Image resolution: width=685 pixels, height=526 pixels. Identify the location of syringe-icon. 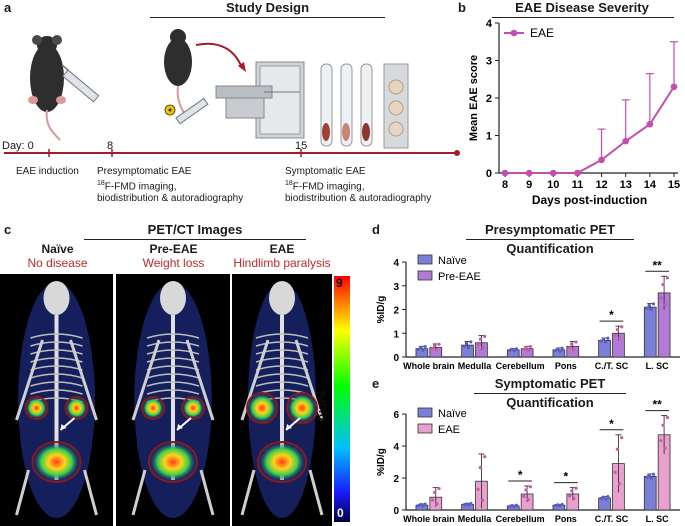
(192, 111).